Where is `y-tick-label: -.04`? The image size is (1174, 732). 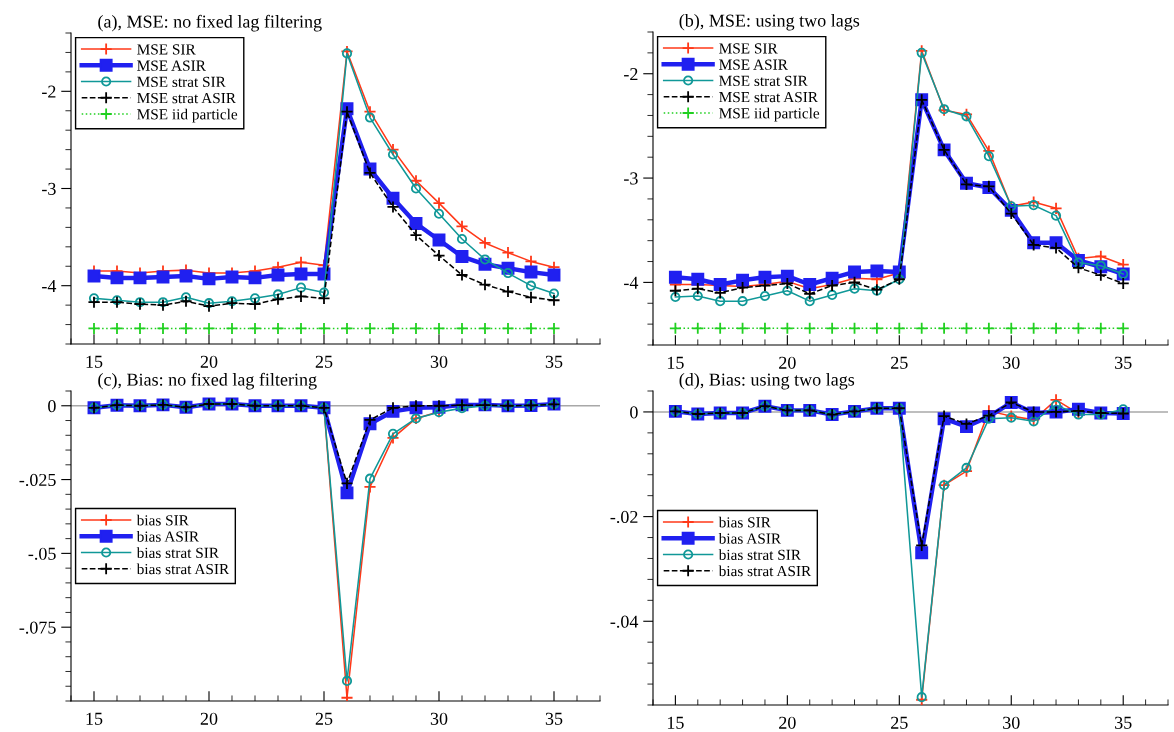 y-tick-label: -.04 is located at coordinates (624, 621).